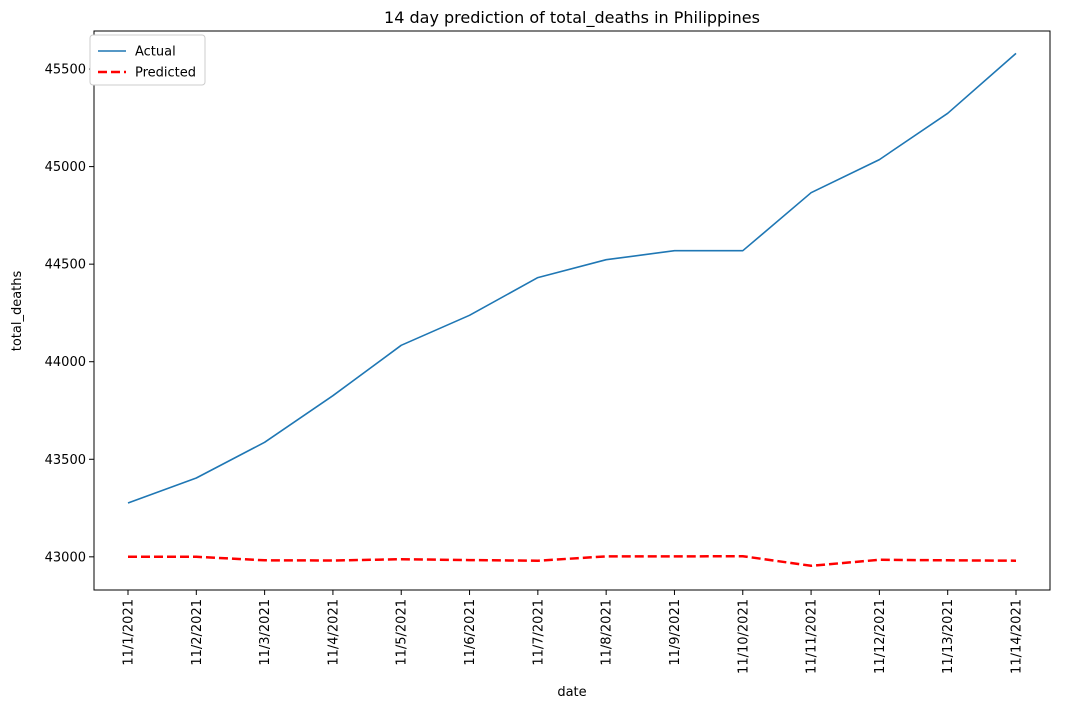 The image size is (1070, 709). What do you see at coordinates (812, 636) in the screenshot?
I see `x-tick-label: 11/11/2021` at bounding box center [812, 636].